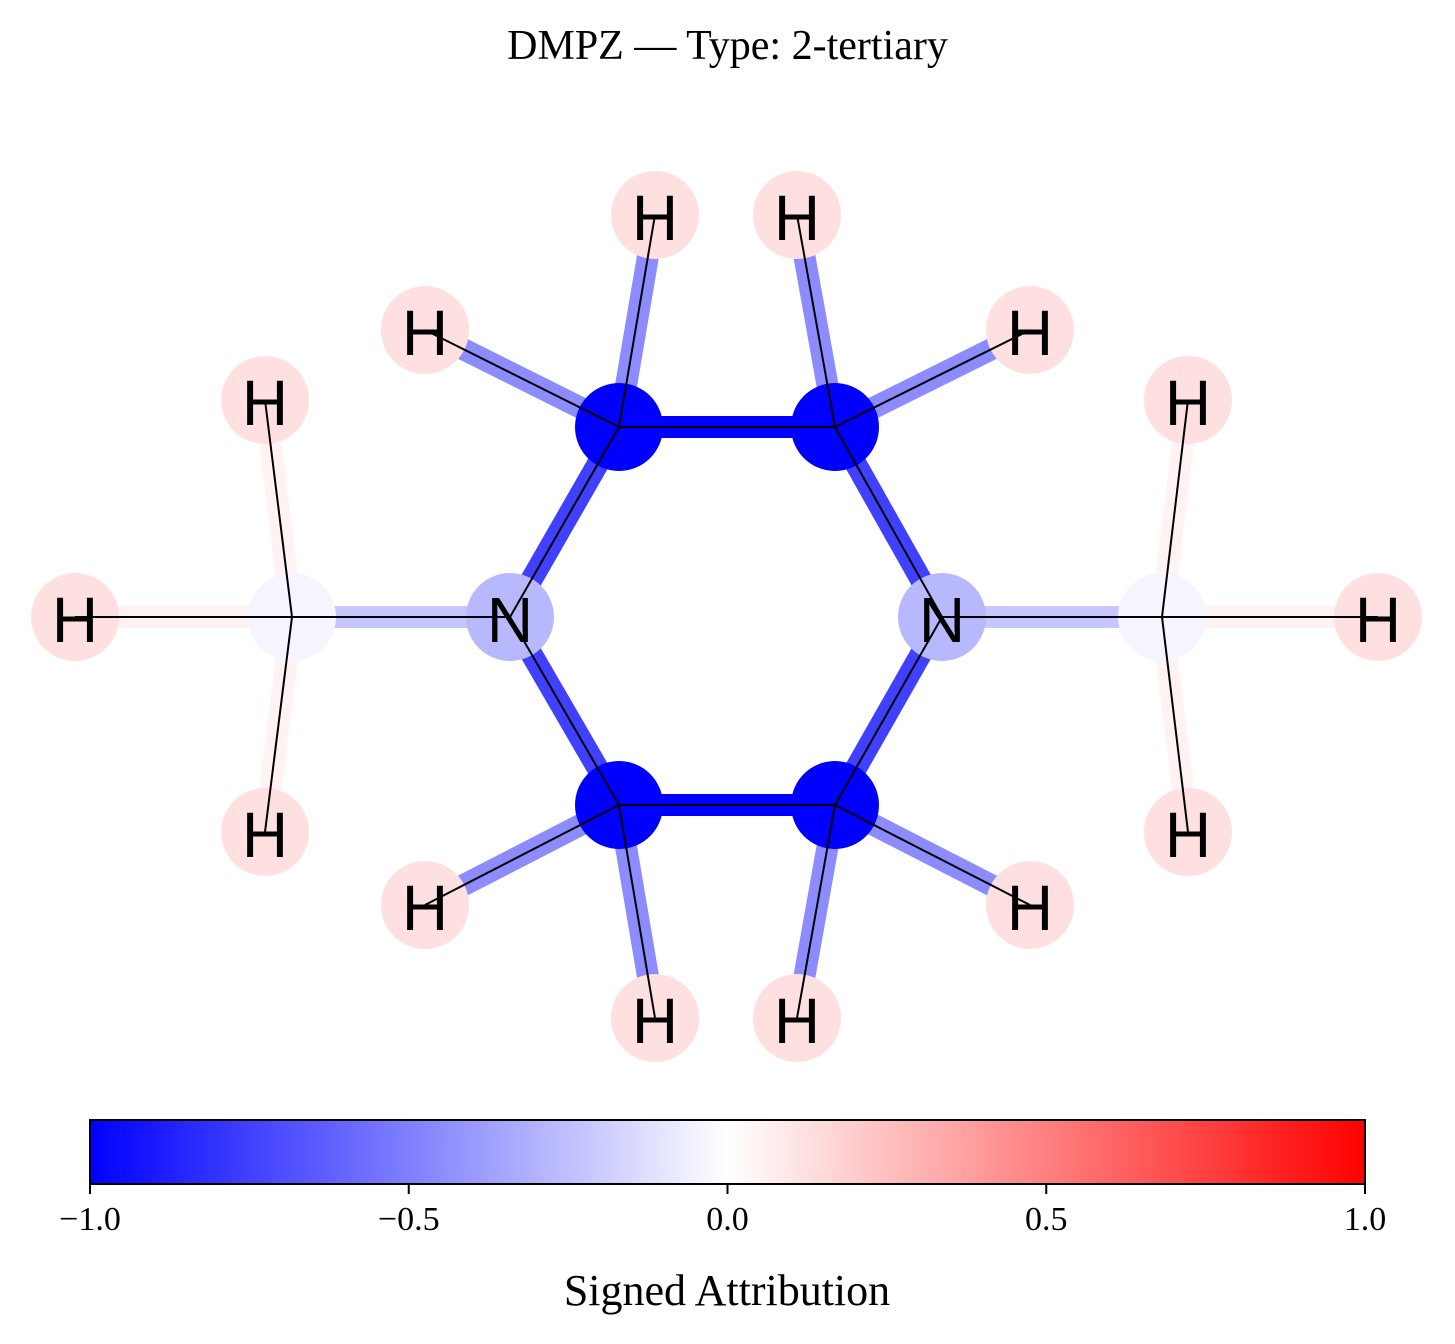 Image resolution: width=1455 pixels, height=1344 pixels. What do you see at coordinates (797, 218) in the screenshot?
I see `atom-label-H2: H` at bounding box center [797, 218].